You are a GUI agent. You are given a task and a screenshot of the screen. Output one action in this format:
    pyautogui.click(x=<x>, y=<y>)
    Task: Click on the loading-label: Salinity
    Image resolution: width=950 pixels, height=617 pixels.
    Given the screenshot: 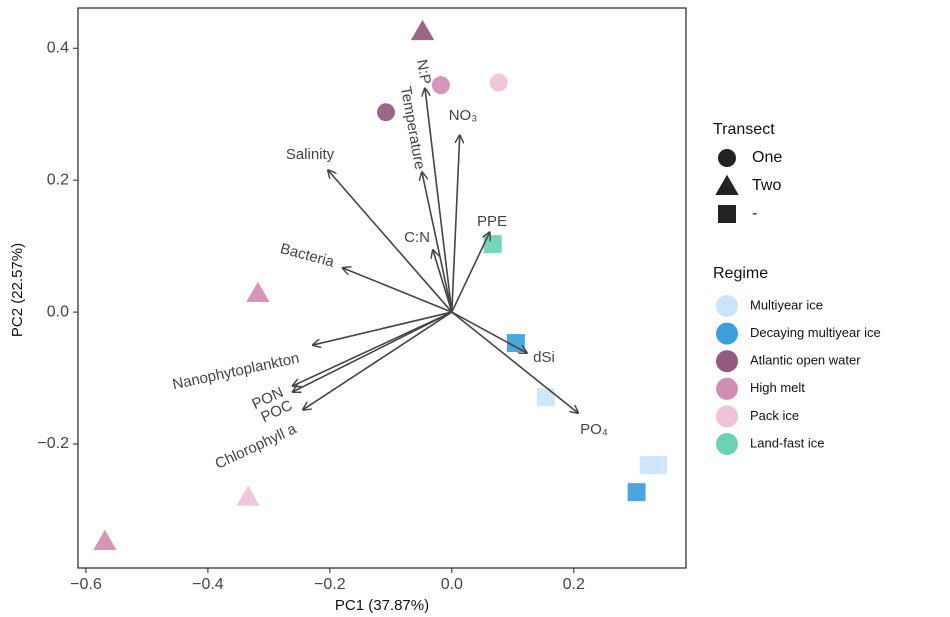 What is the action you would take?
    pyautogui.click(x=310, y=154)
    